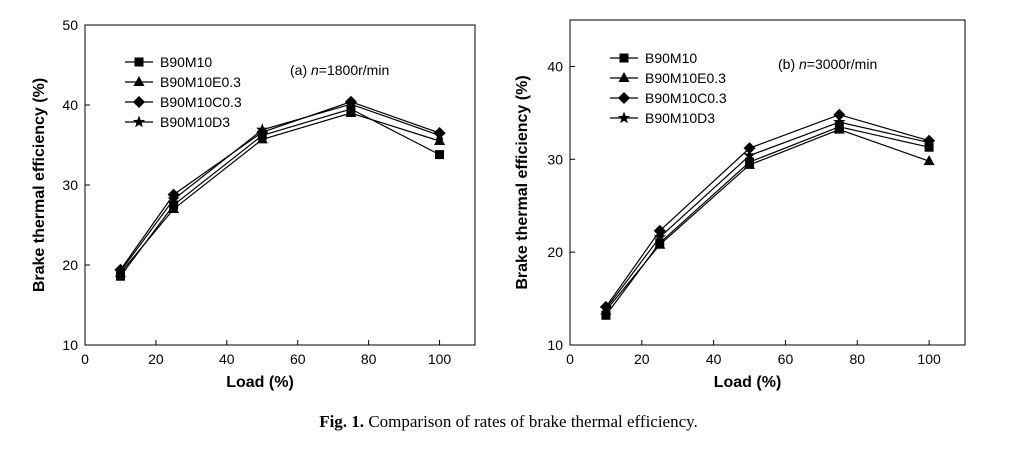  Describe the element at coordinates (342, 421) in the screenshot. I see `caption-label: Fig. 1.` at that location.